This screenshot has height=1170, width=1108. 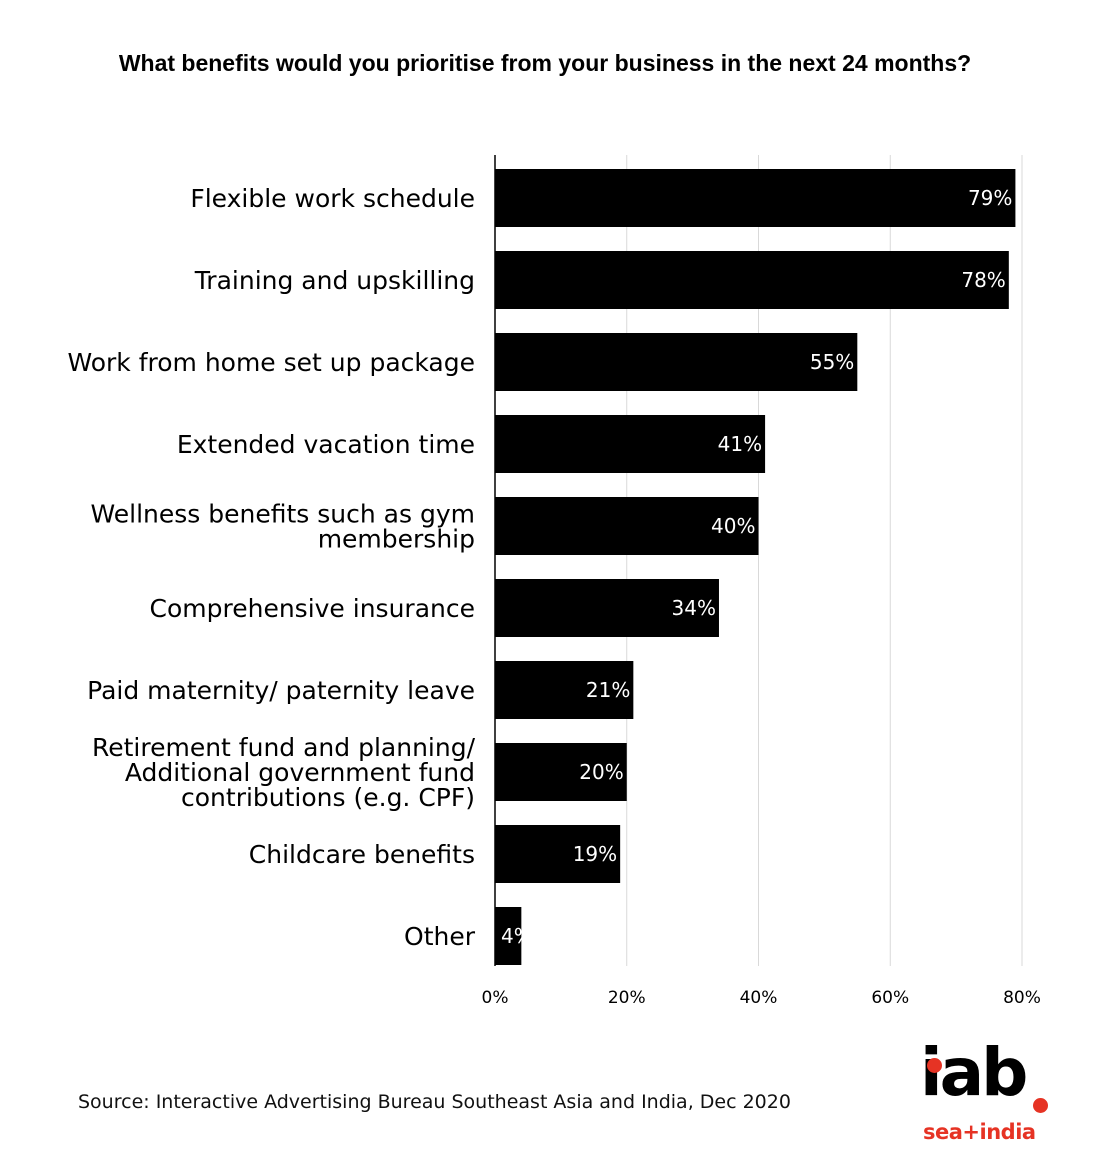 I want to click on category-label-line: membership, so click(x=396, y=539).